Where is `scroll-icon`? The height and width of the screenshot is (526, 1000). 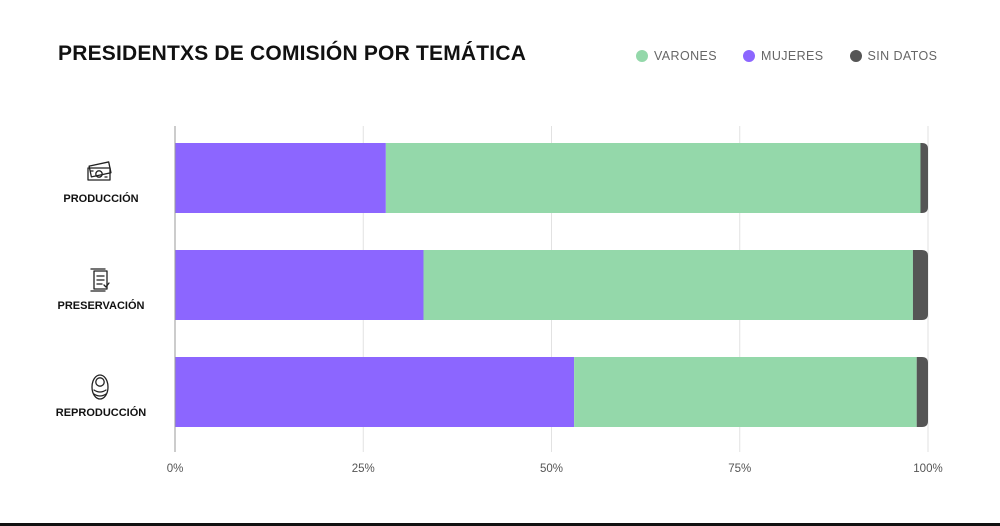
scroll-icon is located at coordinates (100, 280).